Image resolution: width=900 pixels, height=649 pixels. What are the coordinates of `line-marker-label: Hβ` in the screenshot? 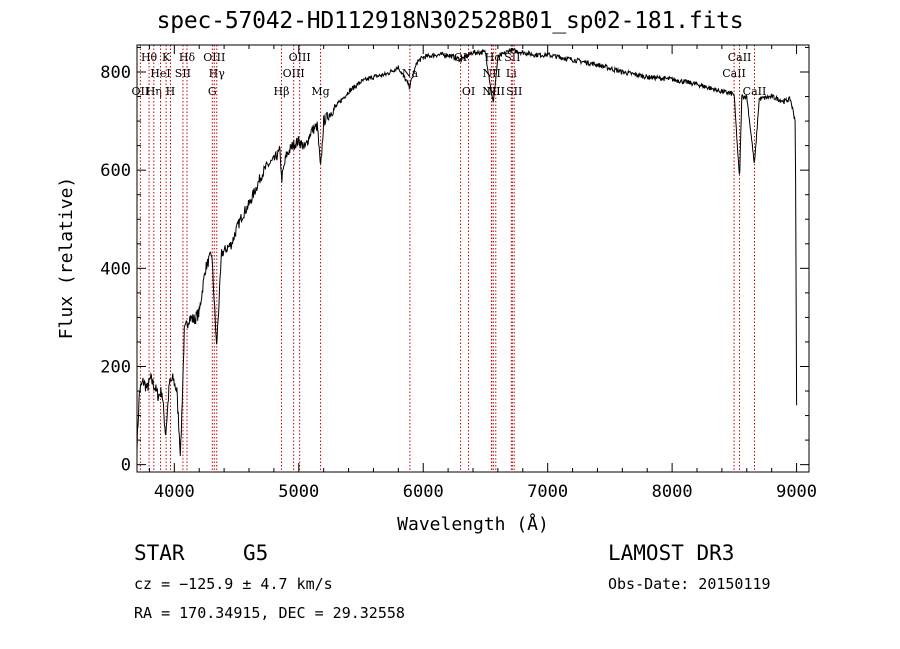 It's located at (282, 91).